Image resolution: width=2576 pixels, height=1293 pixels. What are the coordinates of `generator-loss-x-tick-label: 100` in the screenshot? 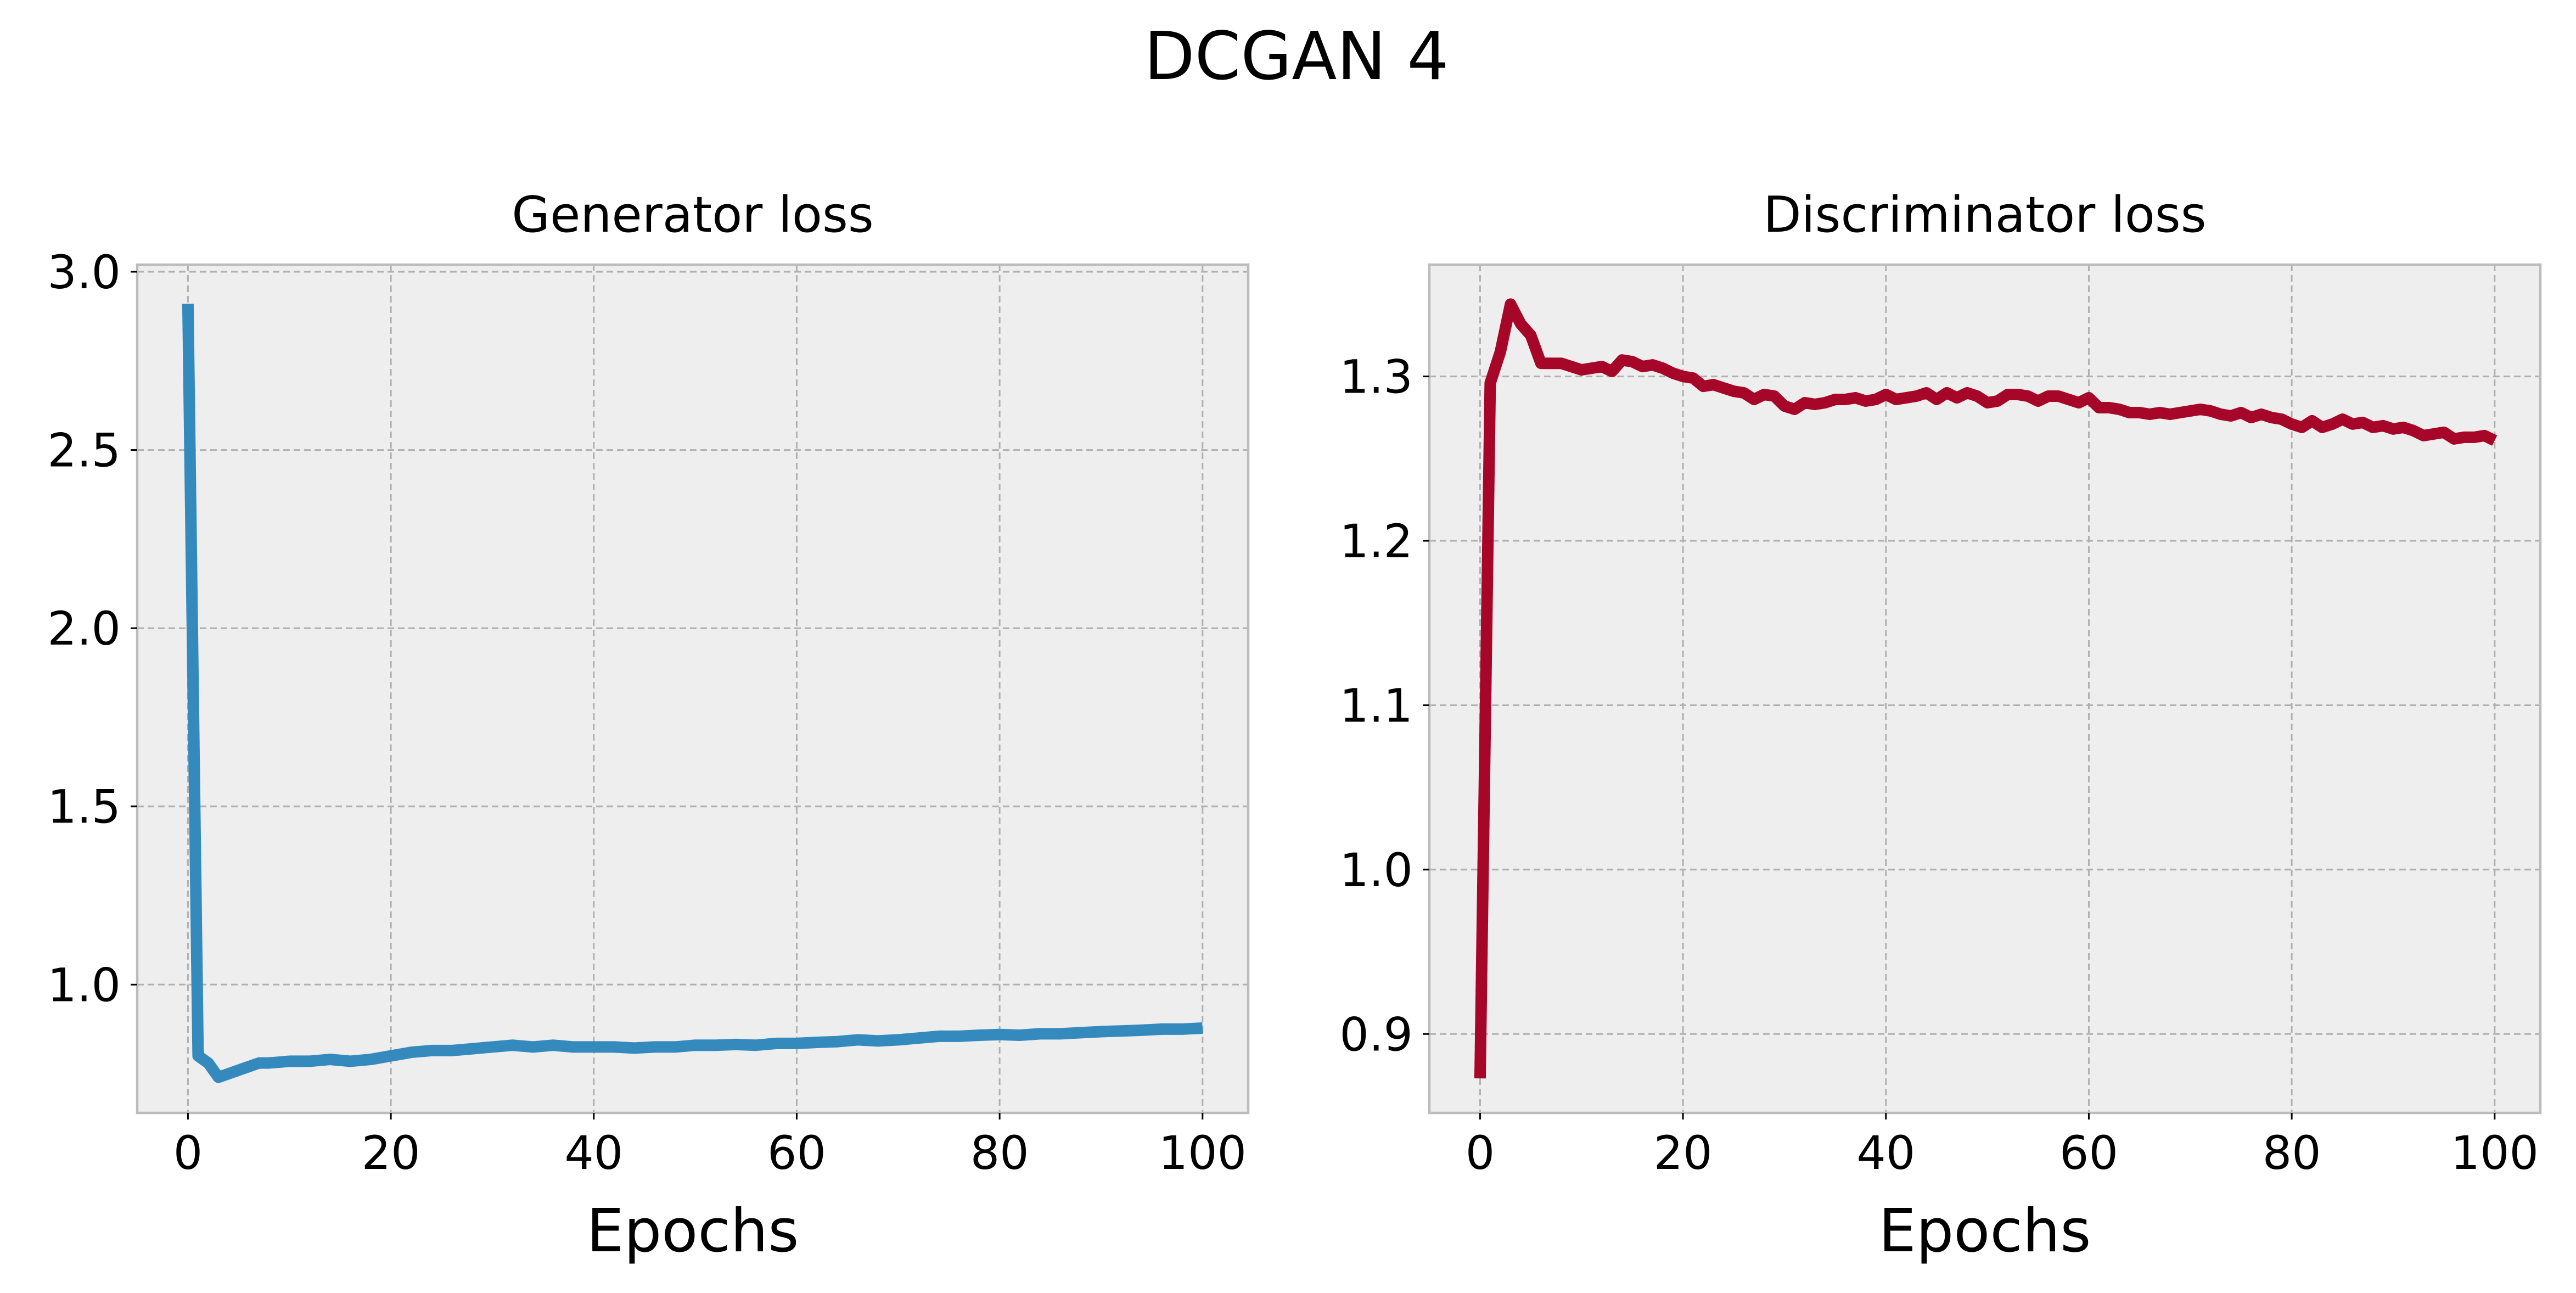 It's located at (1203, 1153).